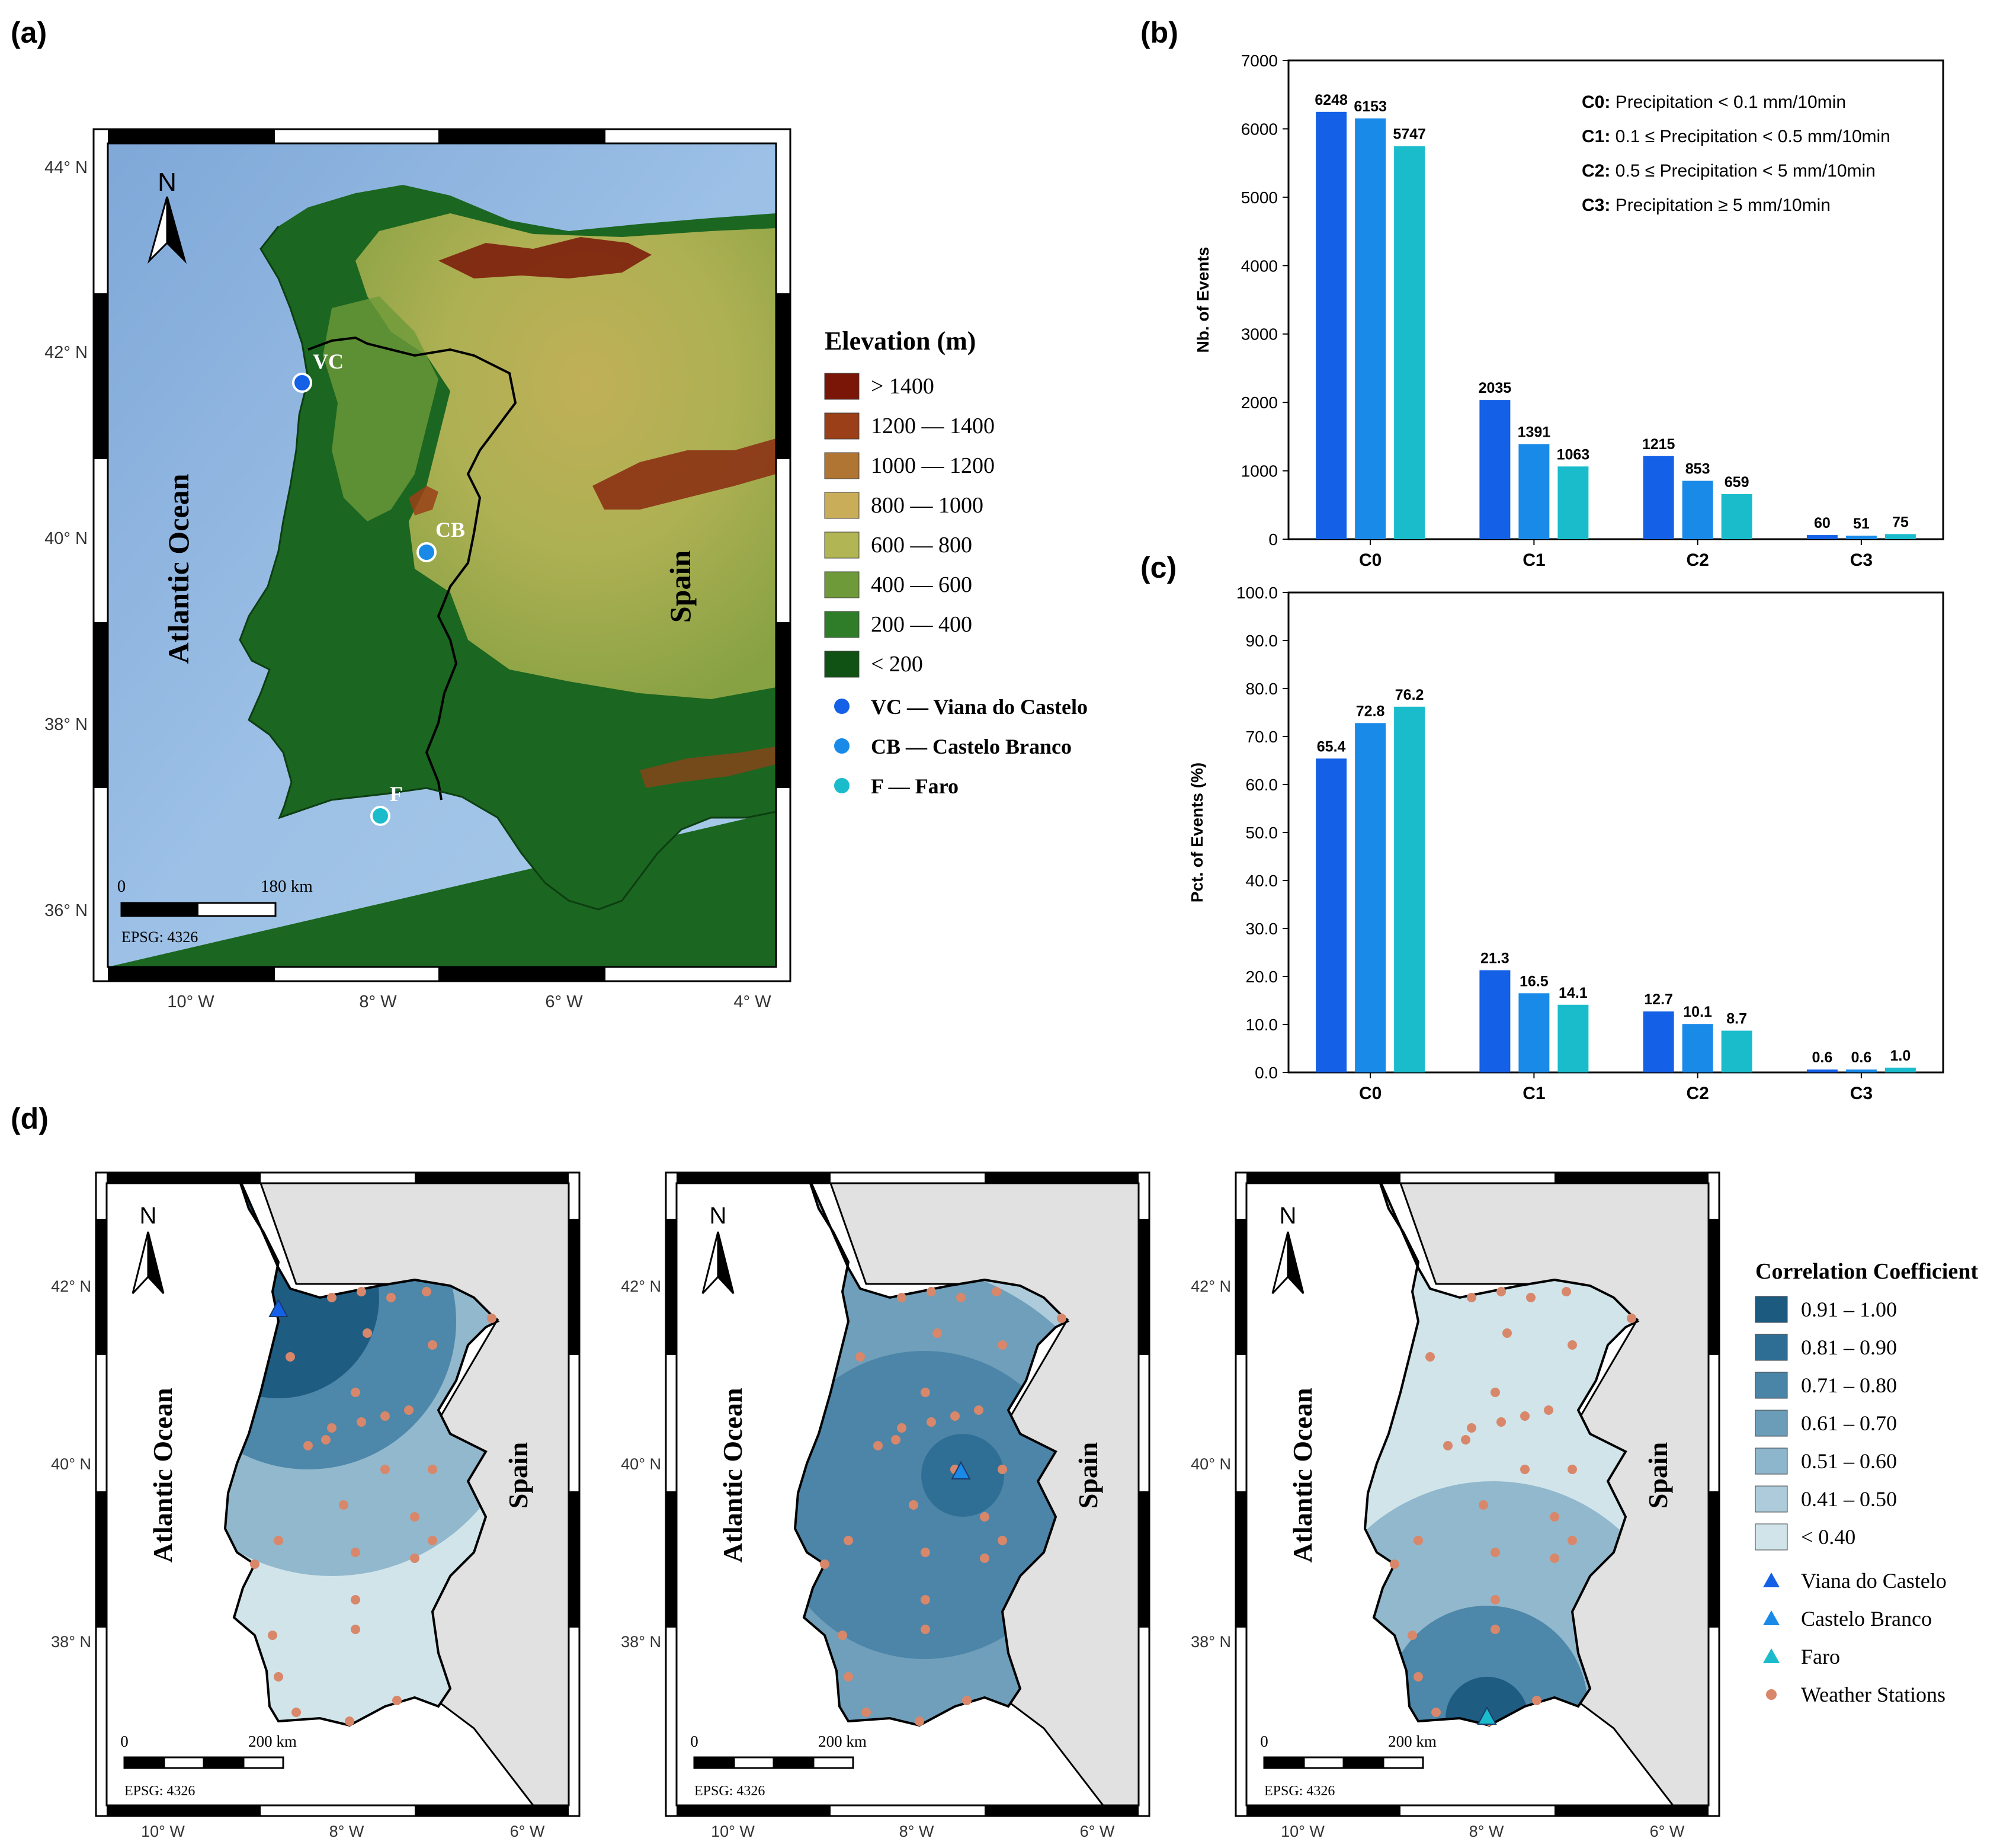 This screenshot has width=2016, height=1848. I want to click on map-d-0-lat-tick-2: 38° N, so click(71, 1642).